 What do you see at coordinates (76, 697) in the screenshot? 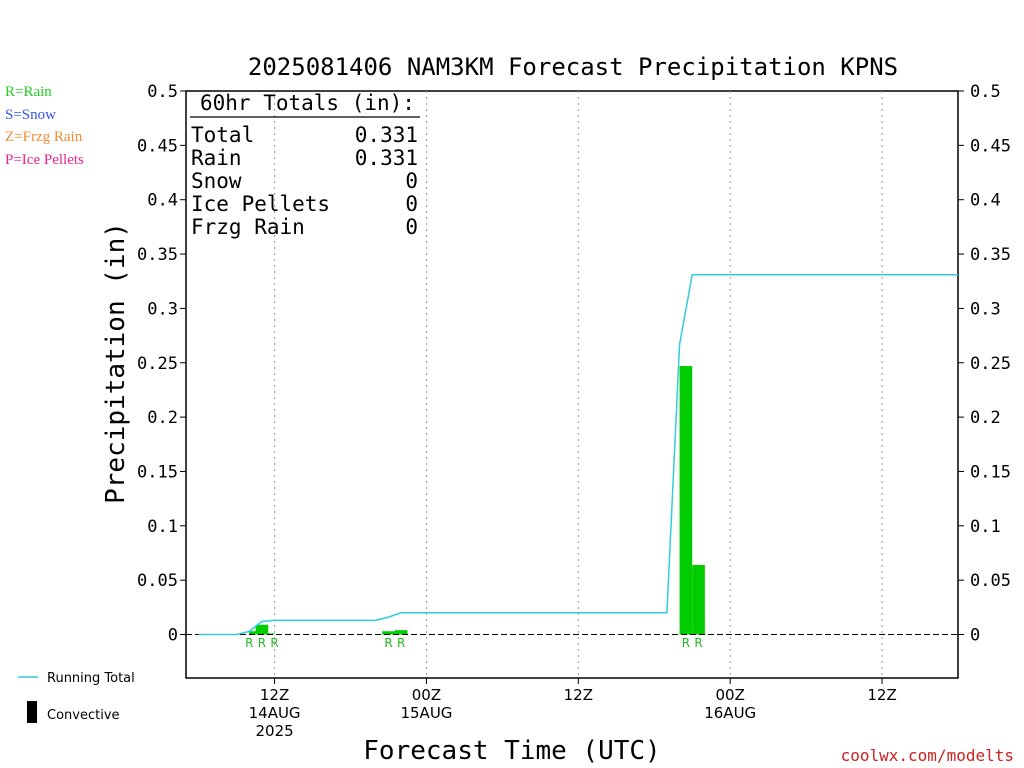
I see `series-legend: Running Total Convective` at bounding box center [76, 697].